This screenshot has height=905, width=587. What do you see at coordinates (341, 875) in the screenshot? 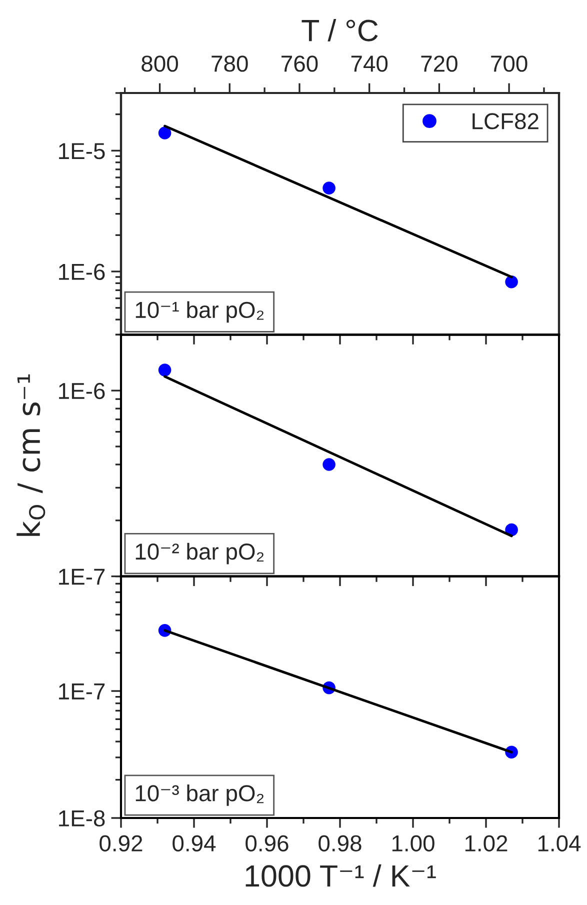
I see `x-axis-title: 1000 T⁻¹ / K⁻¹` at bounding box center [341, 875].